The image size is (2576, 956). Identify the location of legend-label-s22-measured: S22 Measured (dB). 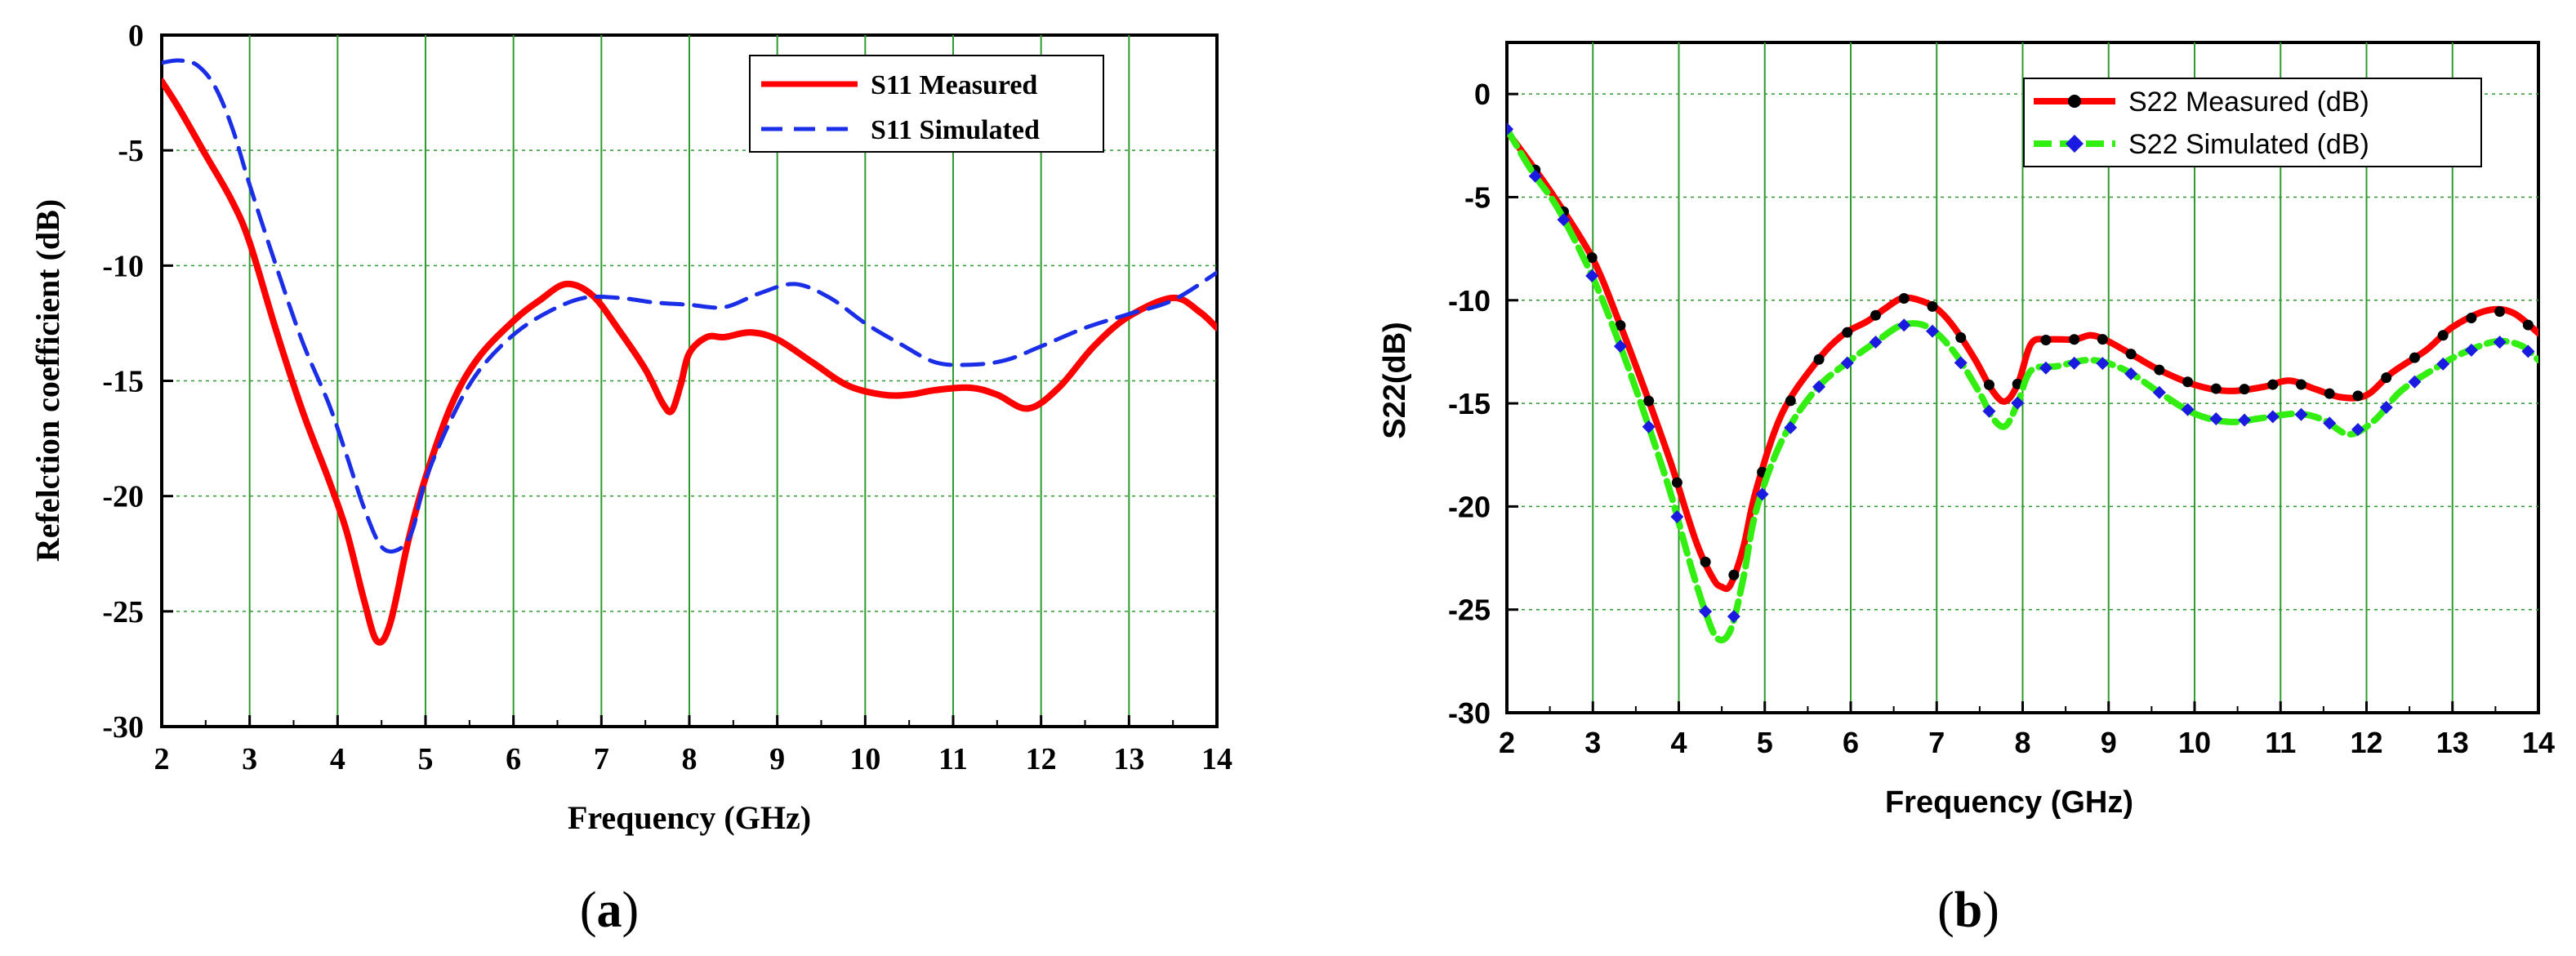
(2248, 102).